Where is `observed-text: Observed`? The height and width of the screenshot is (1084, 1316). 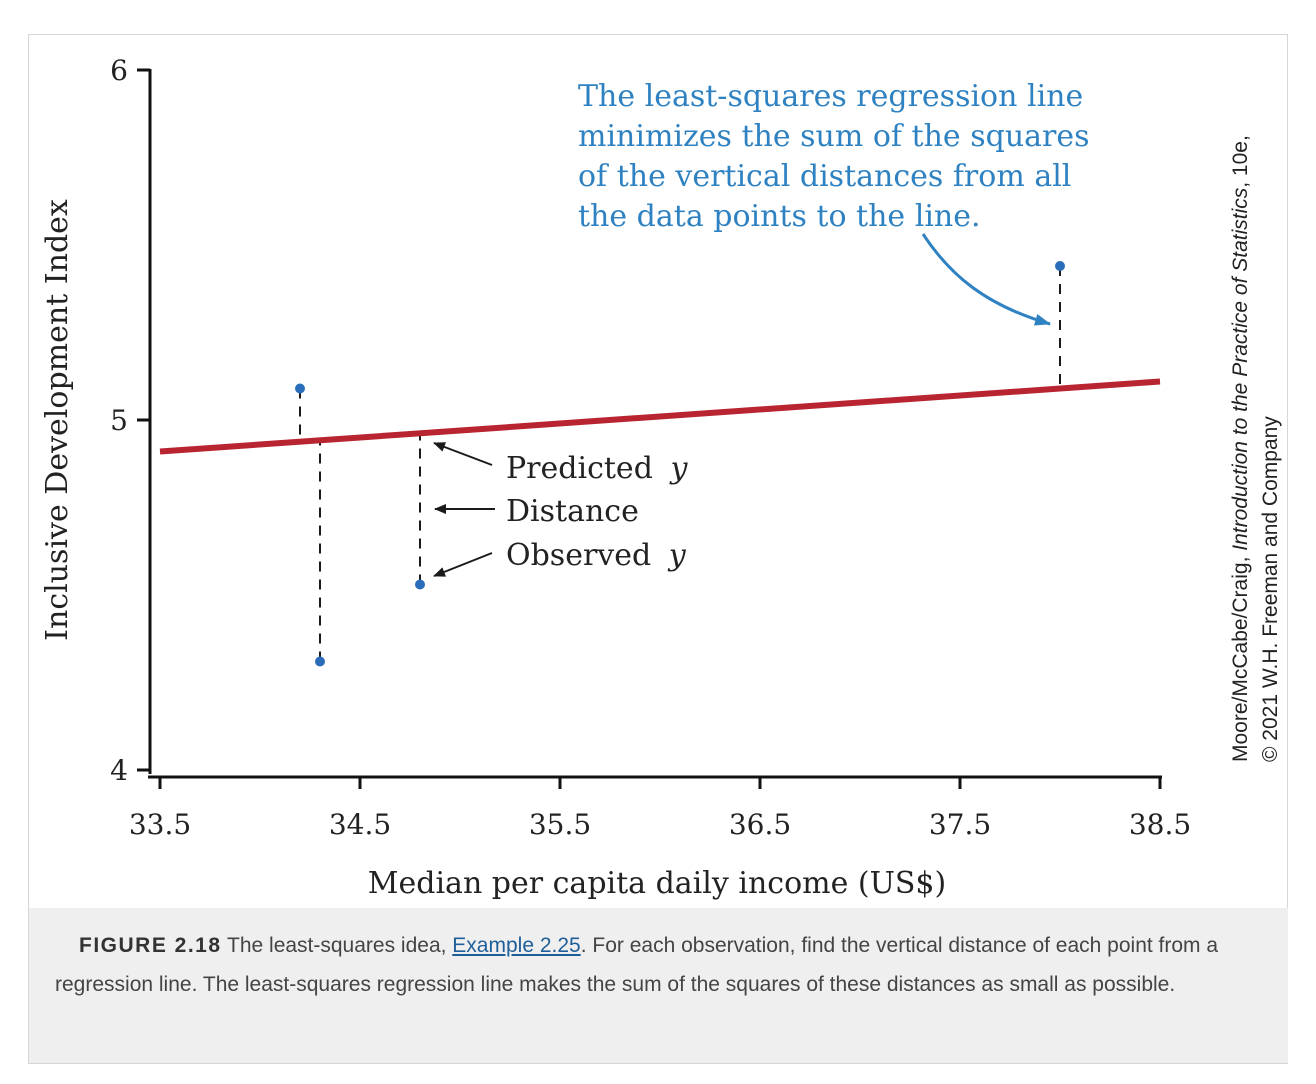
observed-text: Observed is located at coordinates (578, 555).